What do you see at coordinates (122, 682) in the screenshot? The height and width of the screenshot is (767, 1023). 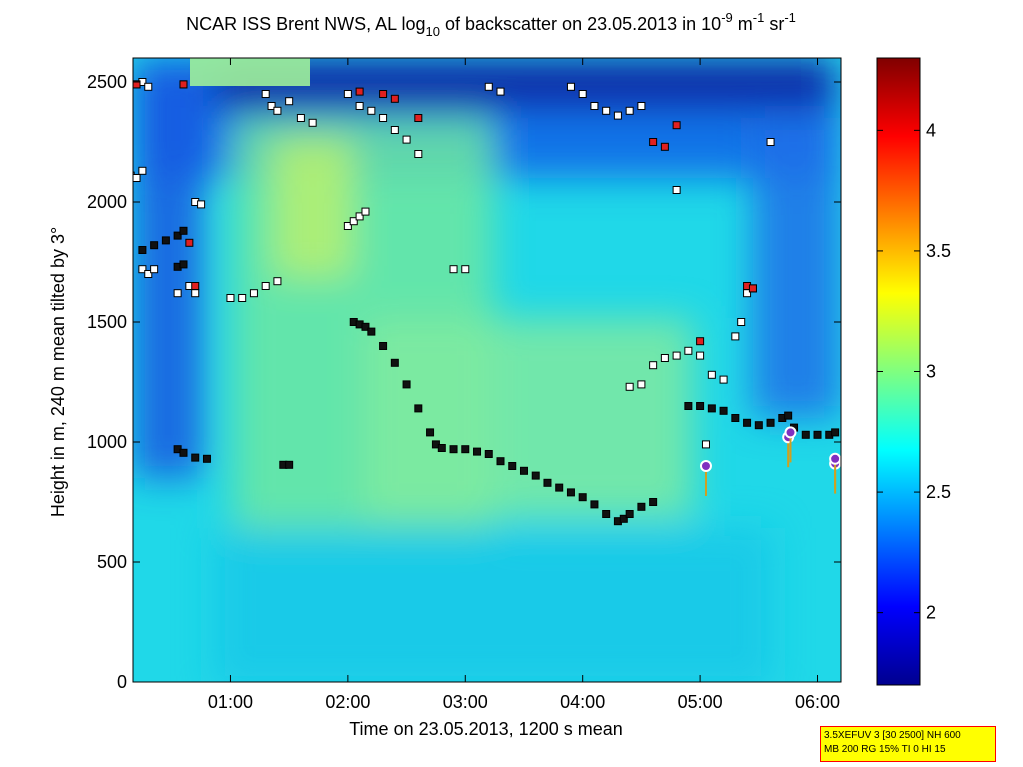 I see `y-tick-label: 0` at bounding box center [122, 682].